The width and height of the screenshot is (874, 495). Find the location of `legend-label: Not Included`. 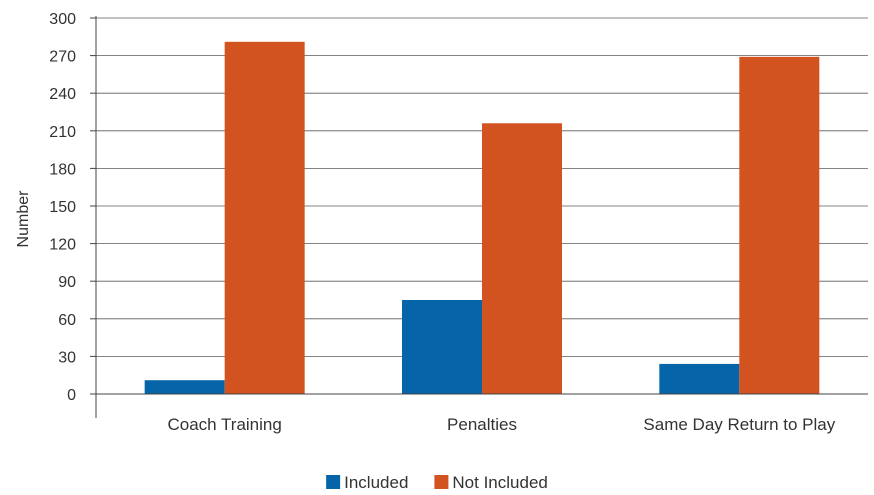

legend-label: Not Included is located at coordinates (499, 482).